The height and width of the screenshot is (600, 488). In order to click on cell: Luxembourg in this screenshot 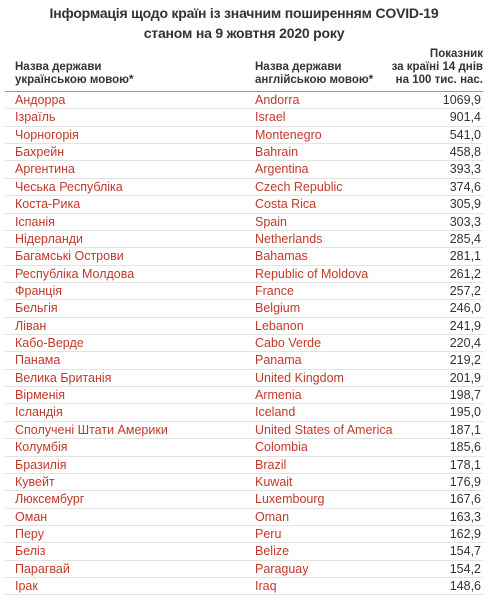, I will do `click(290, 499)`.